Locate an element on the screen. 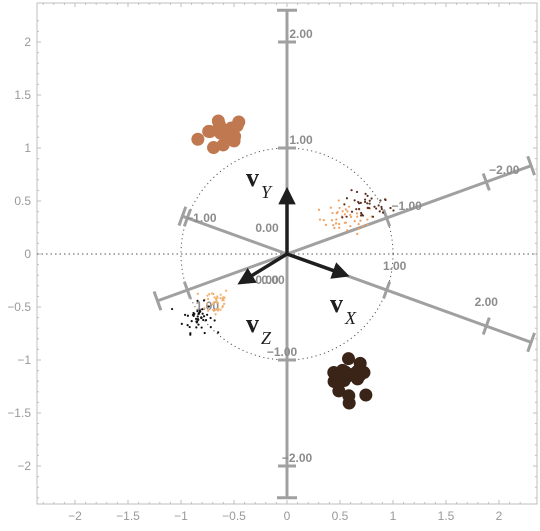  light-brown-blob-point is located at coordinates (208, 131).